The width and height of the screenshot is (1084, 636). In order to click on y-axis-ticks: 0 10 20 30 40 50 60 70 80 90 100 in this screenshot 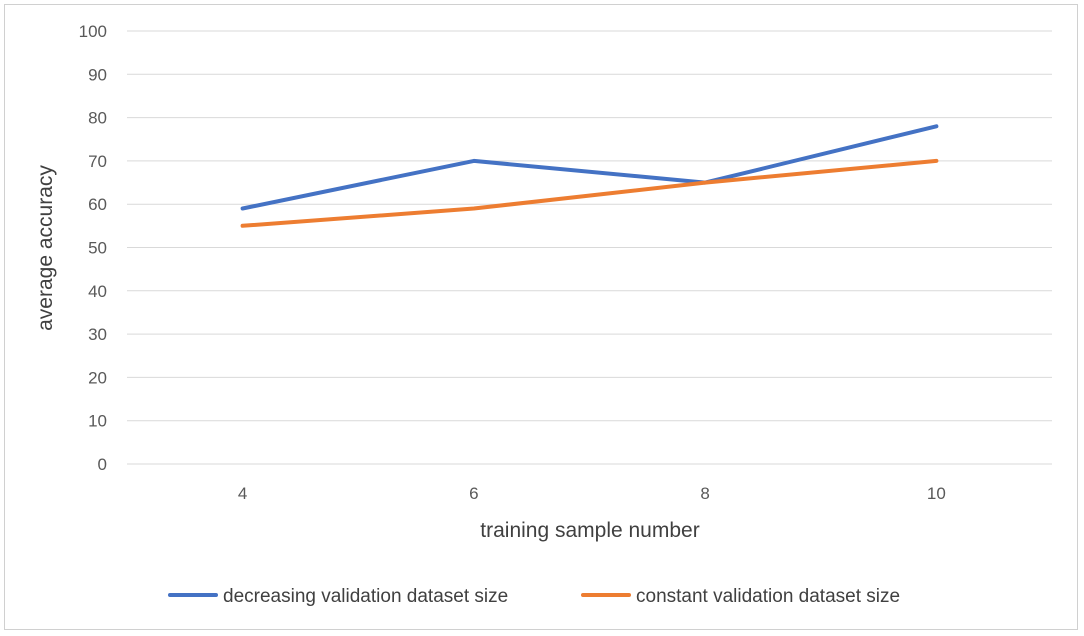, I will do `click(93, 248)`.